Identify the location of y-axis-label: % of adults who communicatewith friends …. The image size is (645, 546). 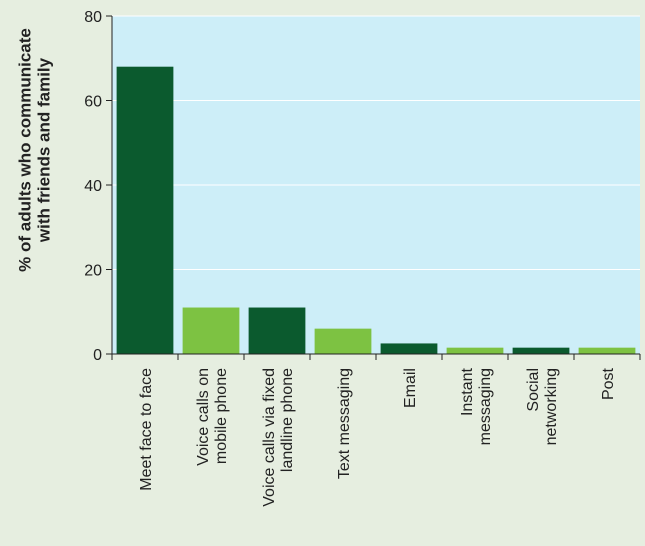
(35, 150).